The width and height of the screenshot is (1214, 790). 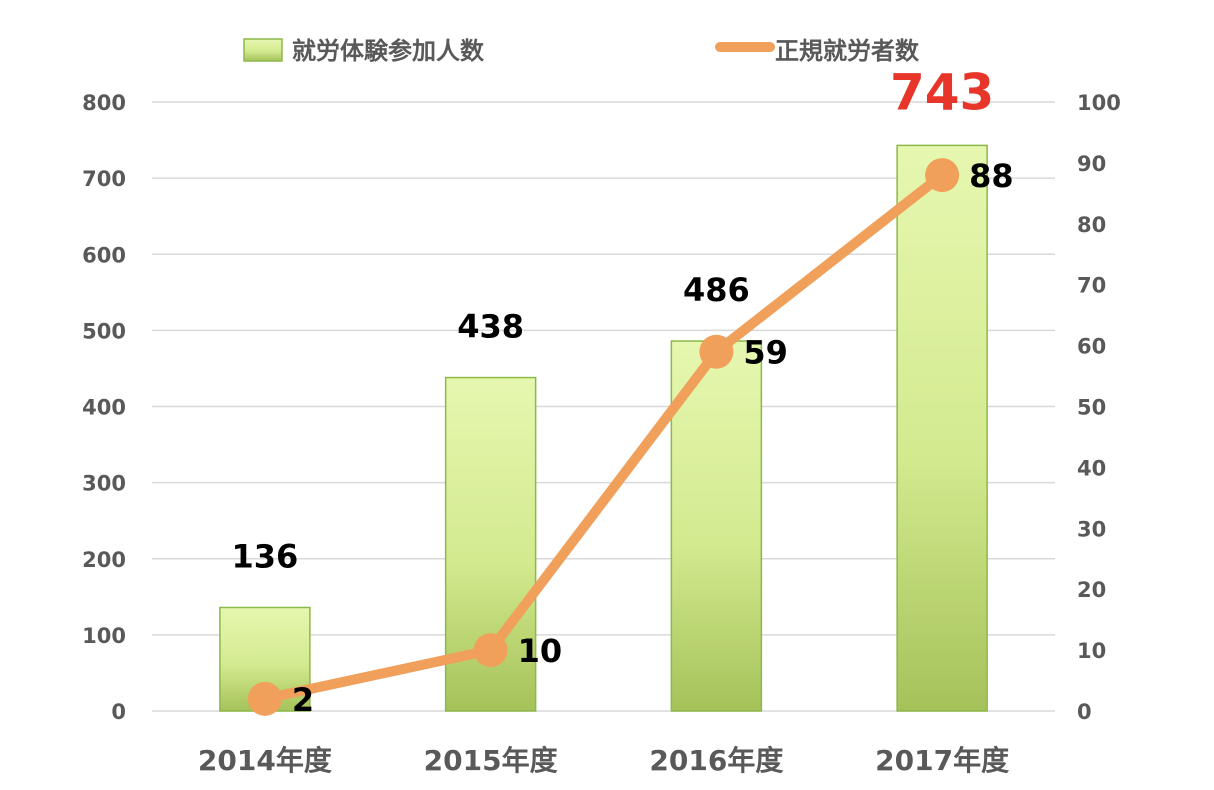 What do you see at coordinates (716, 526) in the screenshot?
I see `bar-2016年度` at bounding box center [716, 526].